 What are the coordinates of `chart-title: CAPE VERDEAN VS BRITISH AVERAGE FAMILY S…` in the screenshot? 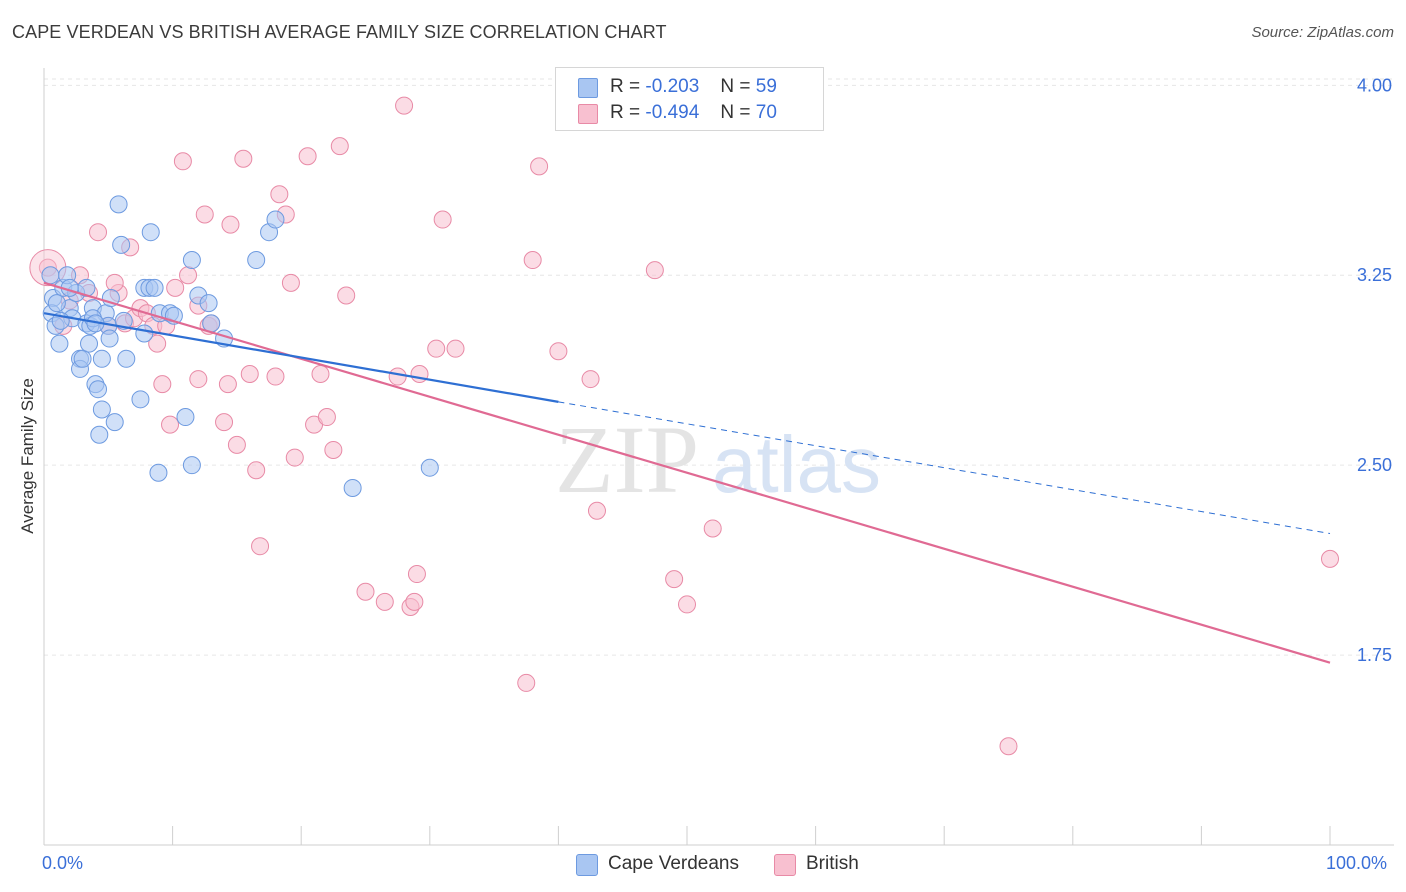 It's located at (339, 32).